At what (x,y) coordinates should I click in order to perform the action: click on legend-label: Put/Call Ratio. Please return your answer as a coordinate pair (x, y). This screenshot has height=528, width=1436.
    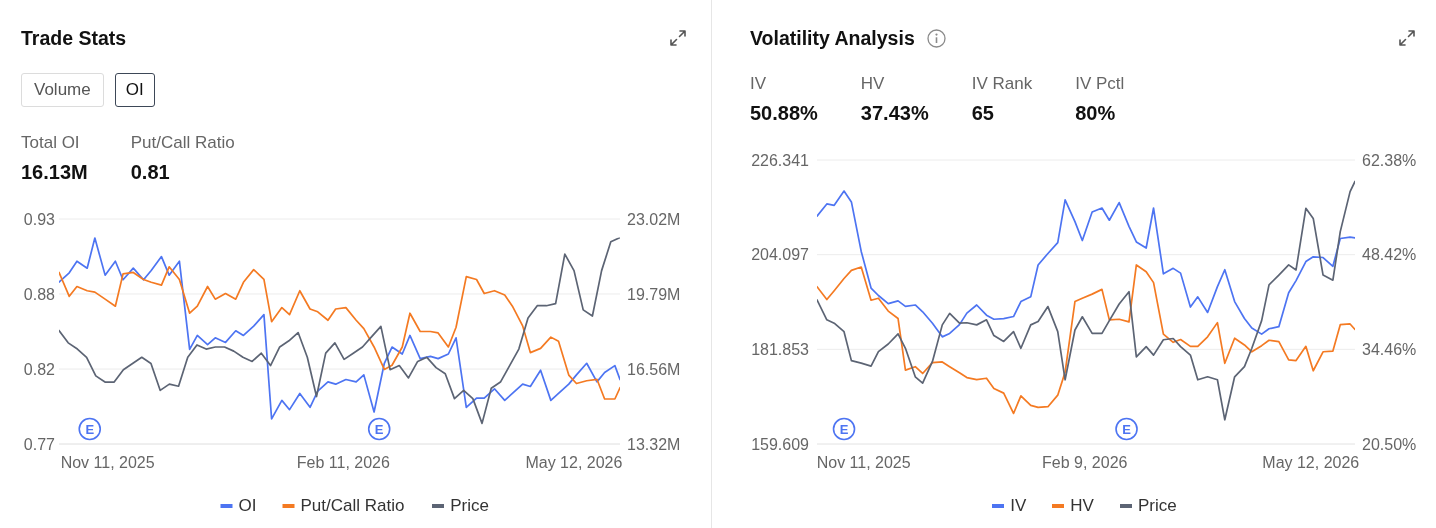
    Looking at the image, I should click on (352, 506).